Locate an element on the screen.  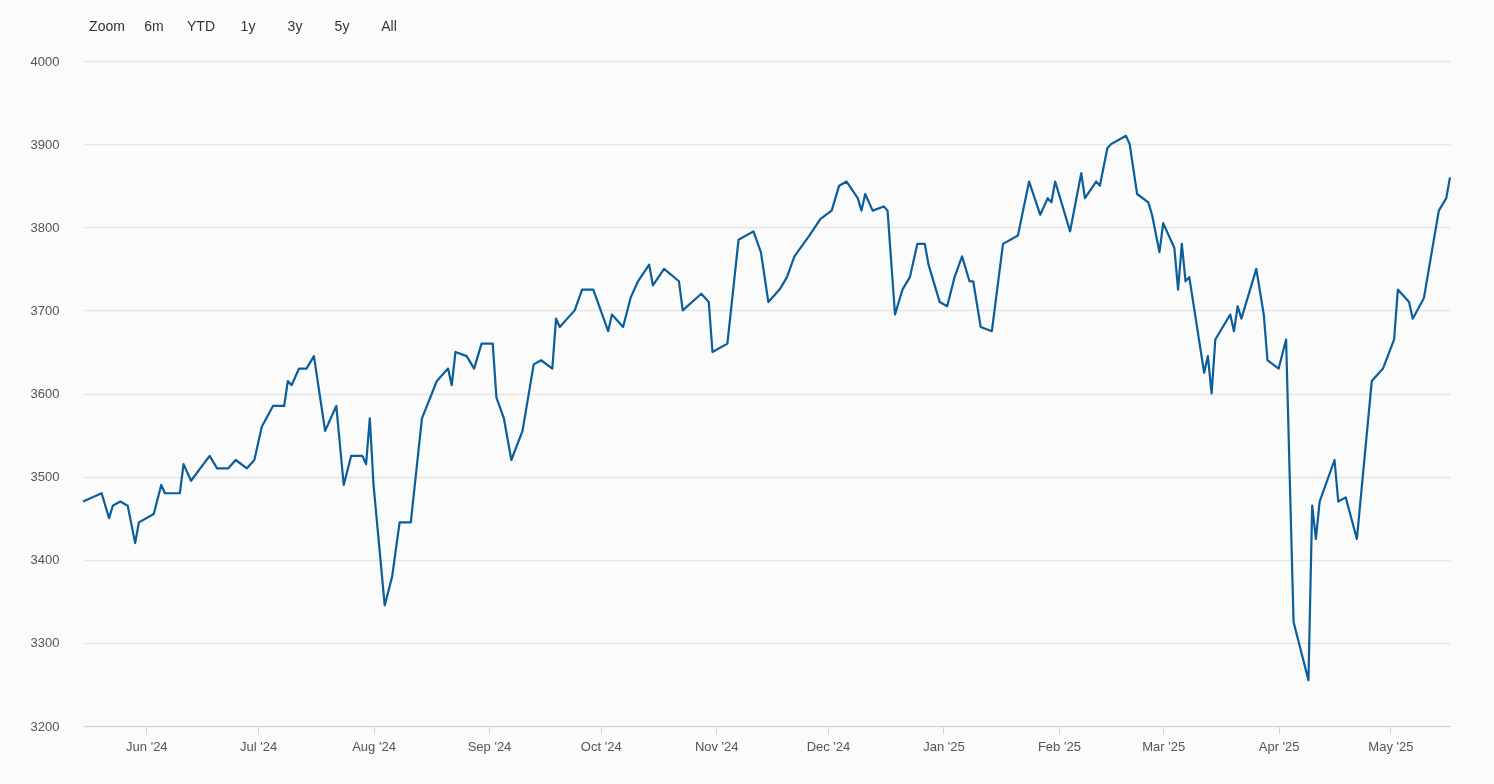
x-tick-label: Sep '24 is located at coordinates (489, 746).